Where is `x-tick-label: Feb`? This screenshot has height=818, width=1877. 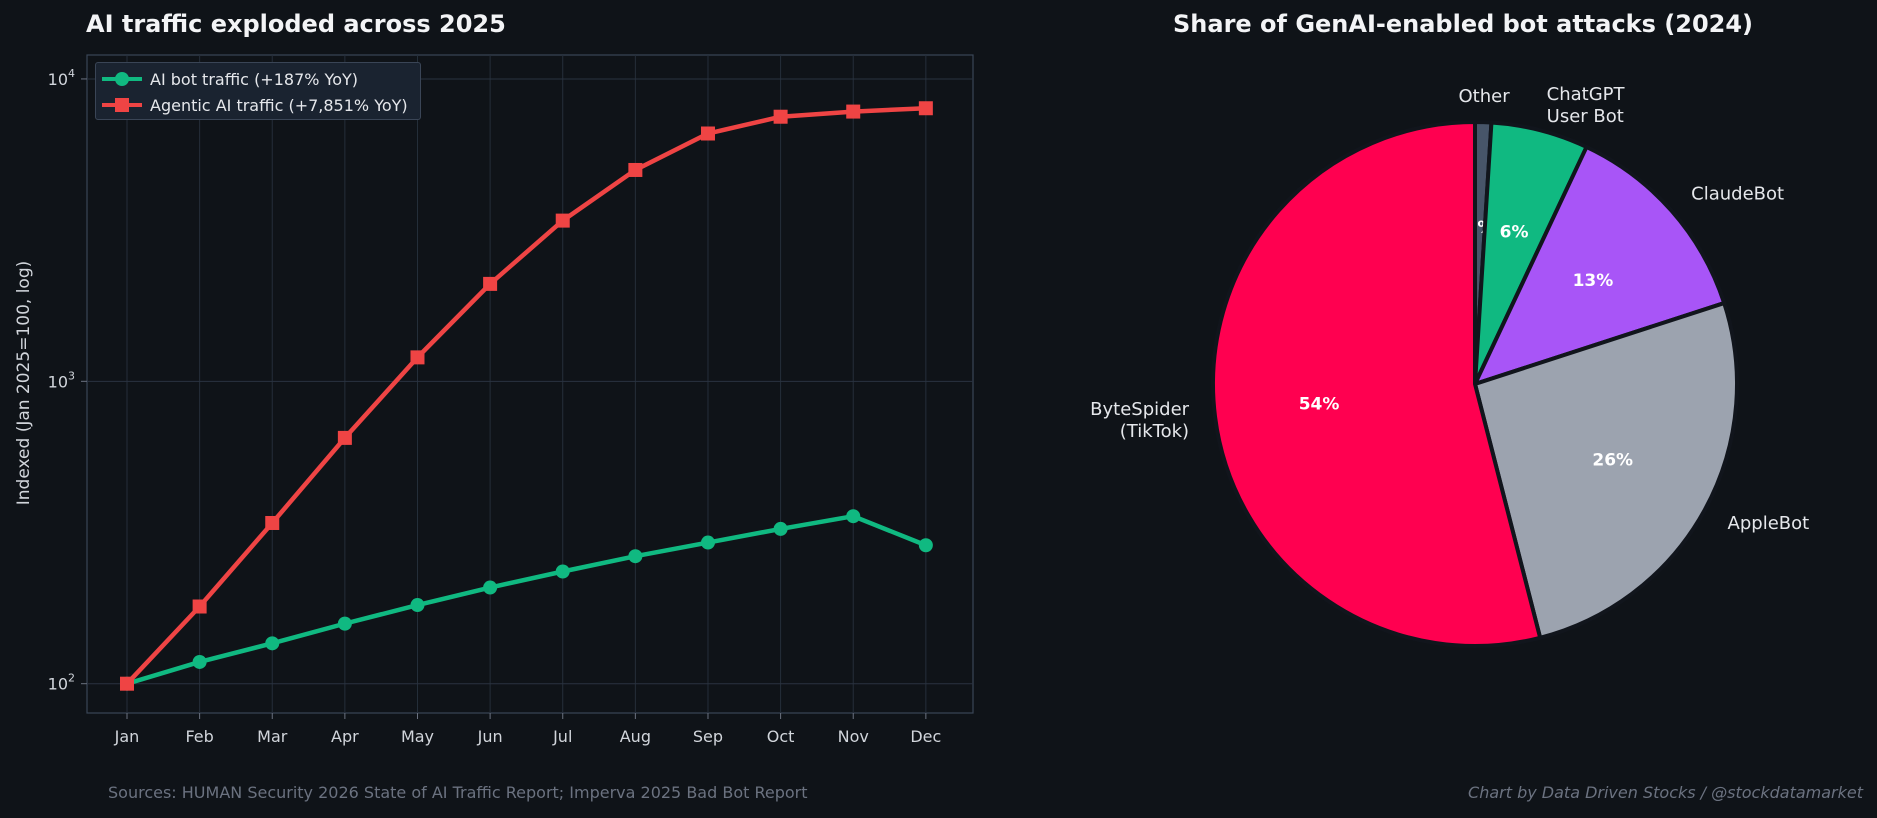
x-tick-label: Feb is located at coordinates (199, 736).